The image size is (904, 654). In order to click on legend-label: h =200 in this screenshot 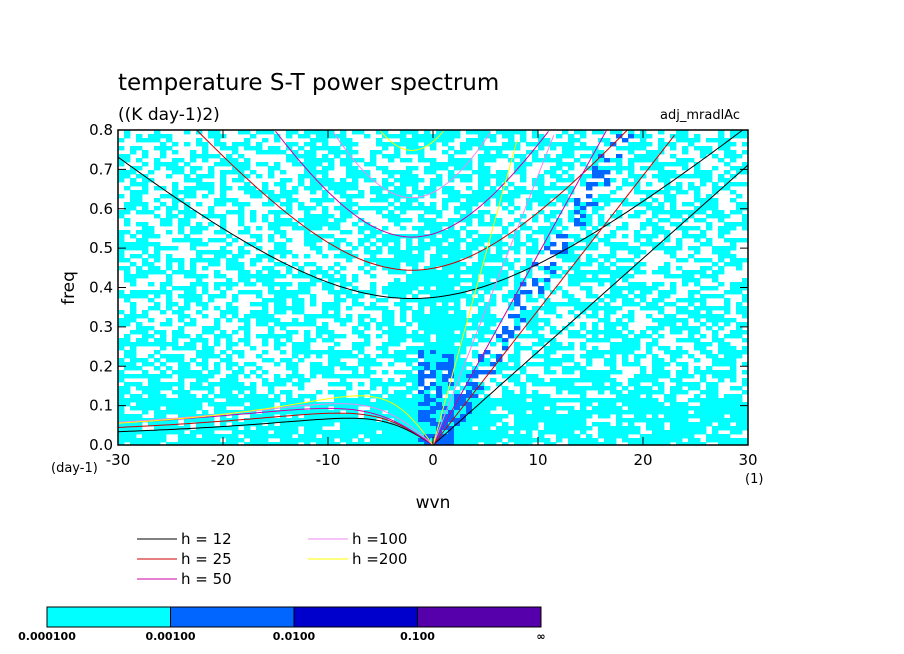, I will do `click(379, 559)`.